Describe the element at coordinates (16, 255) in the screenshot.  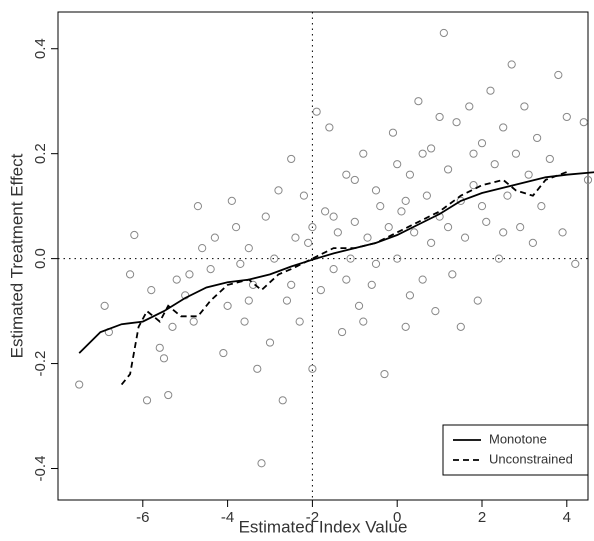
I see `y-axis-label: Estimated Treatment Effect` at that location.